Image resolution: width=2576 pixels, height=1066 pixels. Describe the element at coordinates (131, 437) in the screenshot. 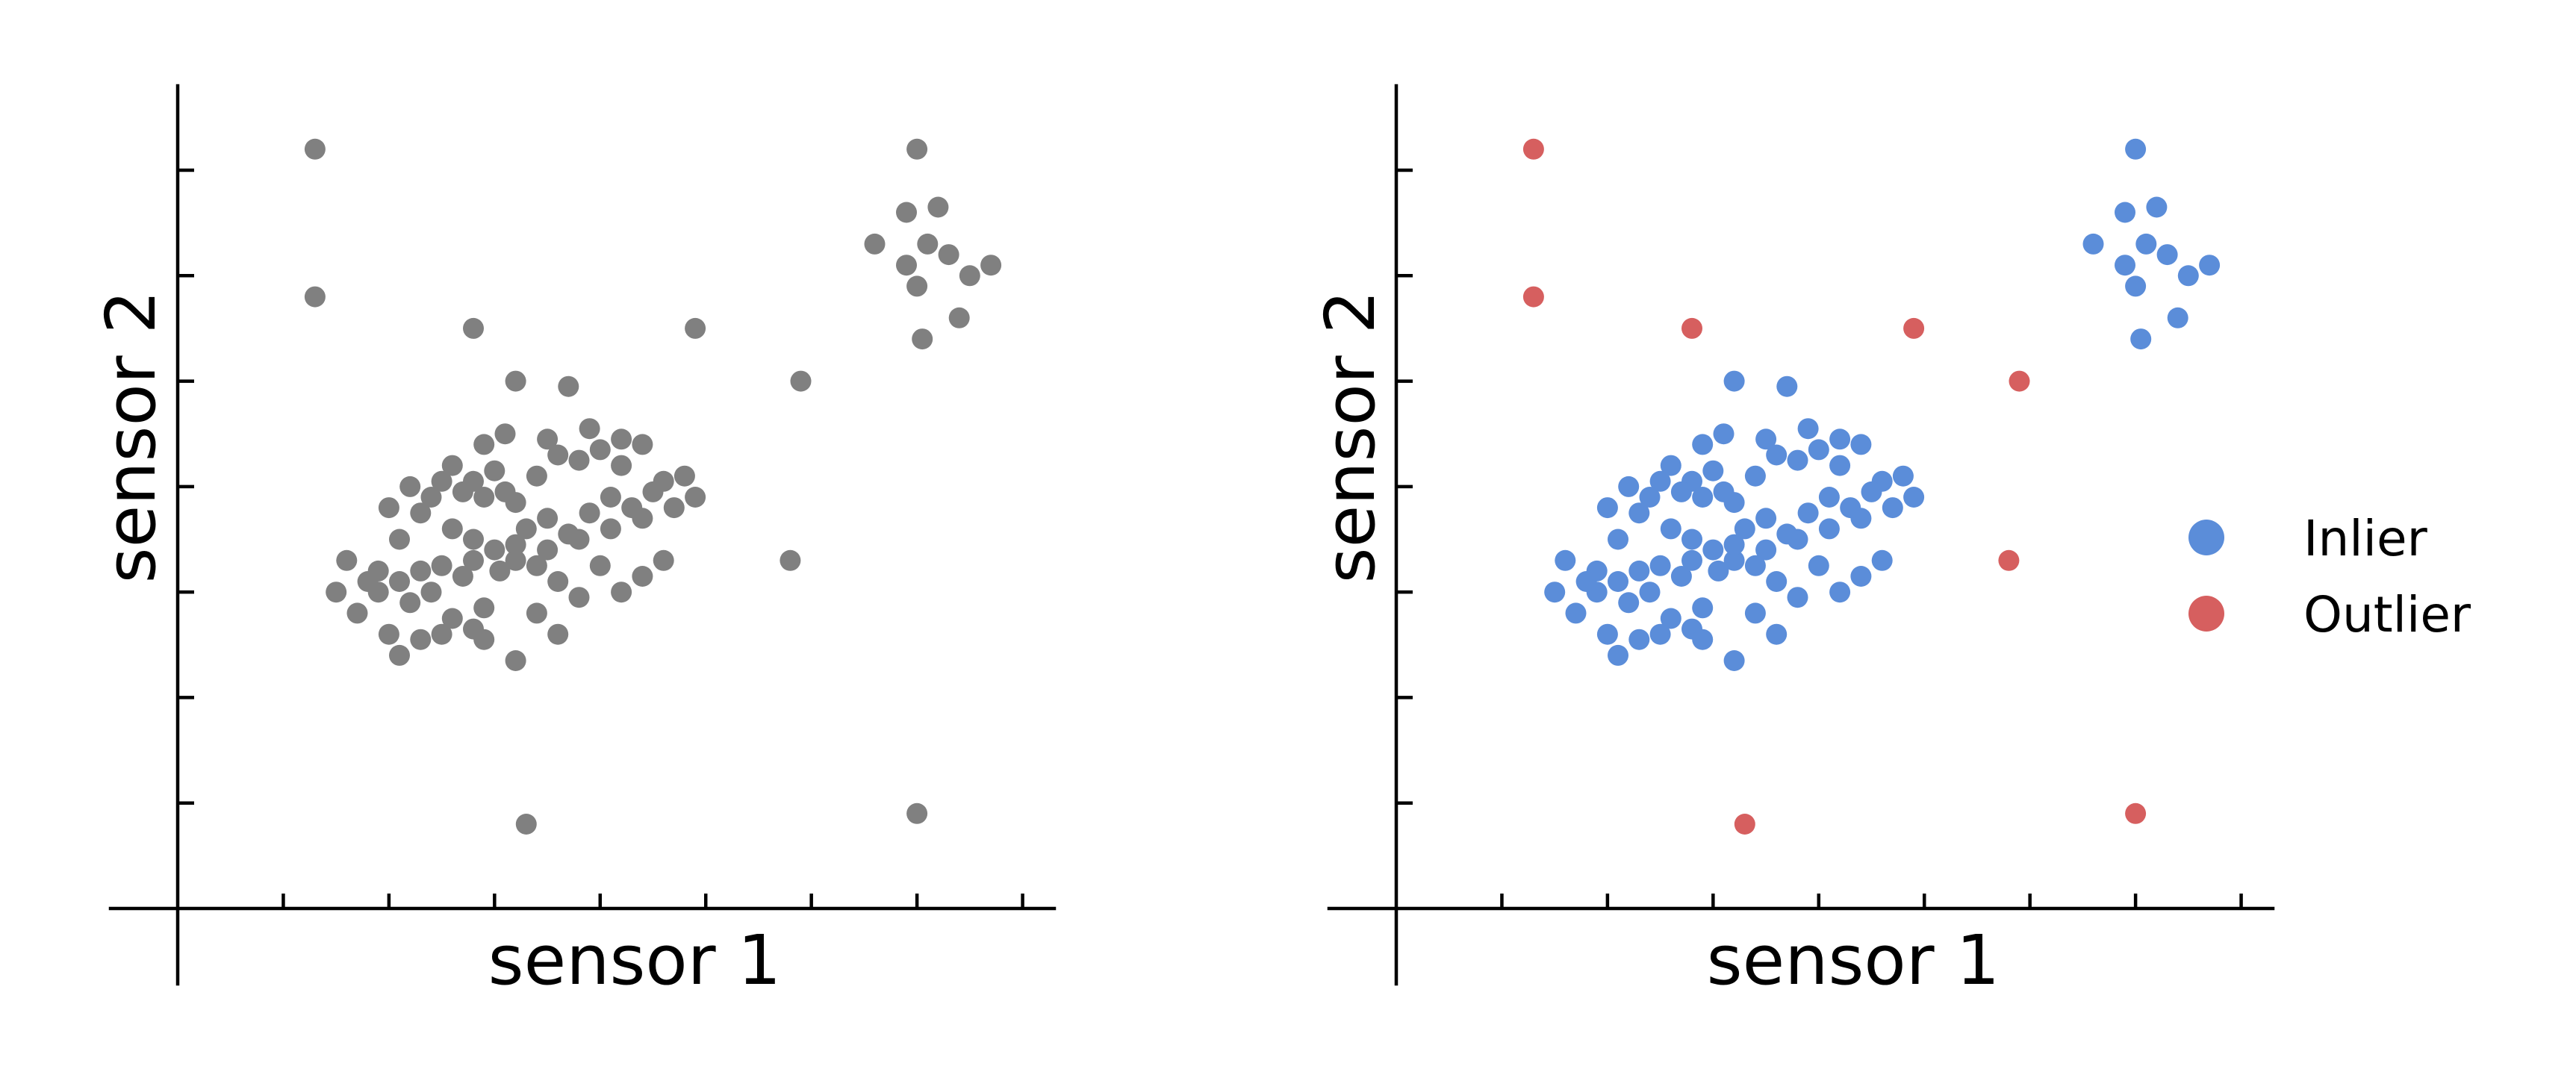

I see `y-axis-label: sensor 2` at that location.